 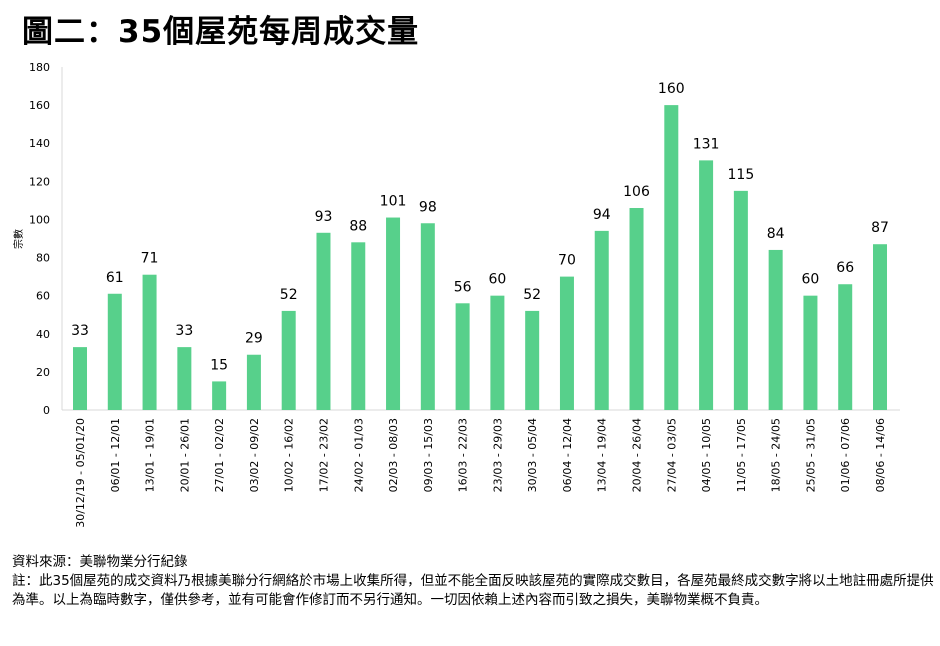 I want to click on x-tick-label: 04/05 - 10/05, so click(x=706, y=455).